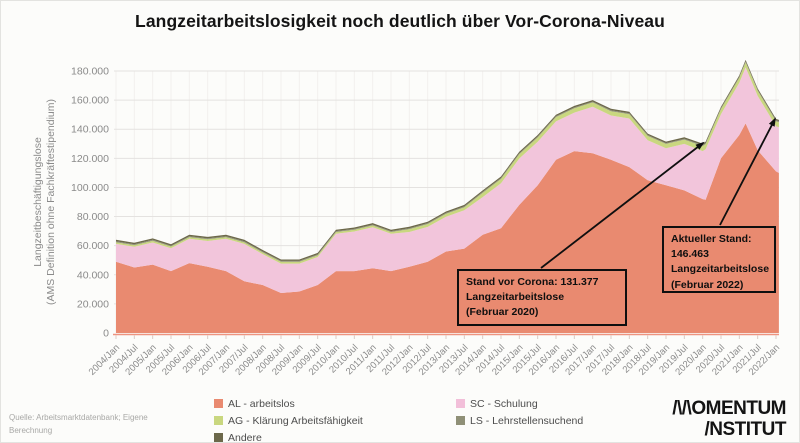 This screenshot has height=443, width=800. I want to click on annotation-pre-corona-text: (Februar 2020), so click(502, 312).